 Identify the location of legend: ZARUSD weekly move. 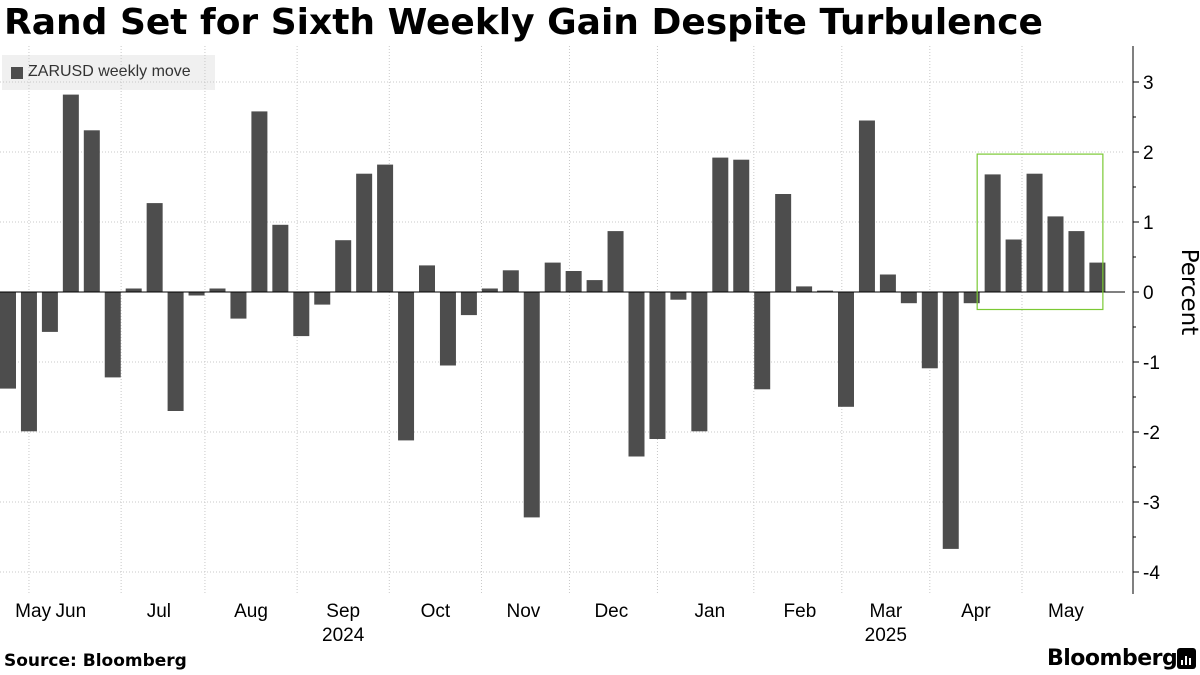
(108, 72).